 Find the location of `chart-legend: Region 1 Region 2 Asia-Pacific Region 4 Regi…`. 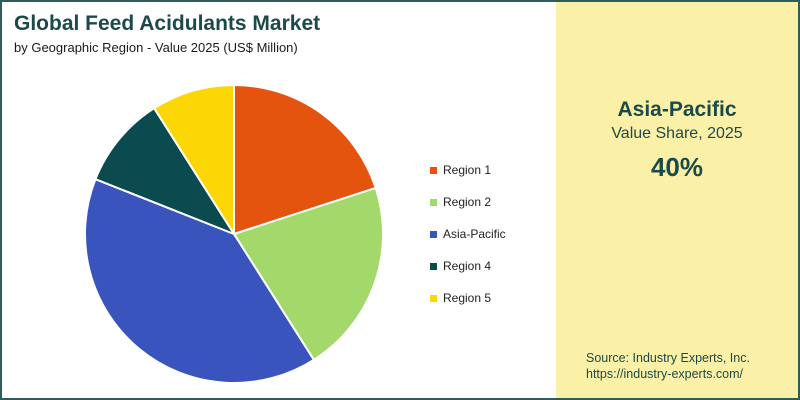

chart-legend: Region 1 Region 2 Asia-Pacific Region 4 Regi… is located at coordinates (468, 234).